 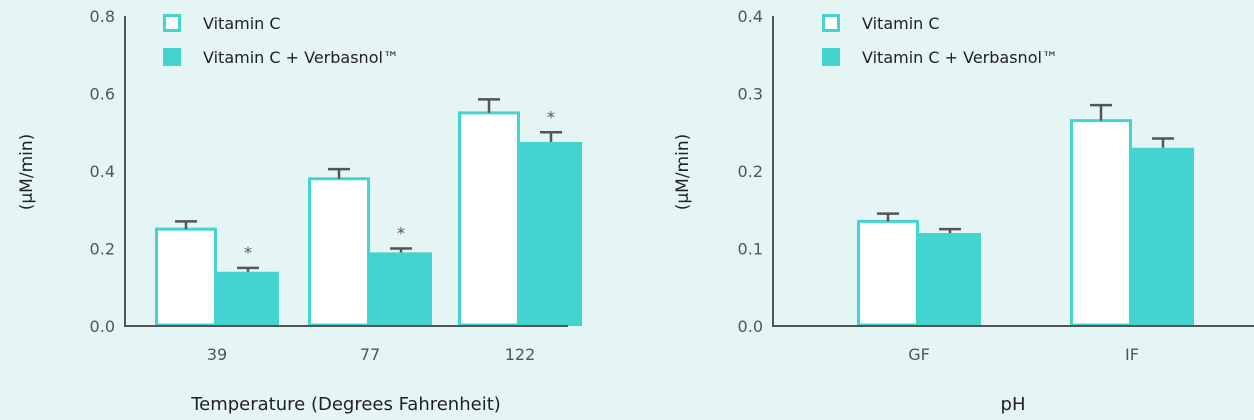 I want to click on x-tick-label: 122, so click(x=520, y=354).